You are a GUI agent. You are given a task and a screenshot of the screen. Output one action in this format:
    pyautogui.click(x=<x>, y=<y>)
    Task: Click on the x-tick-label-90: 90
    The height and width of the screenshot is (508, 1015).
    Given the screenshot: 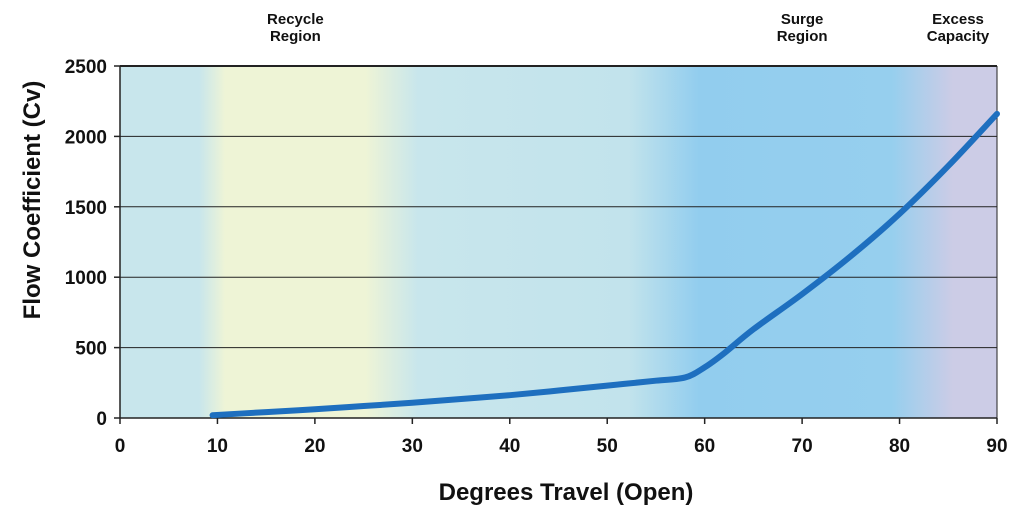 What is the action you would take?
    pyautogui.click(x=996, y=446)
    